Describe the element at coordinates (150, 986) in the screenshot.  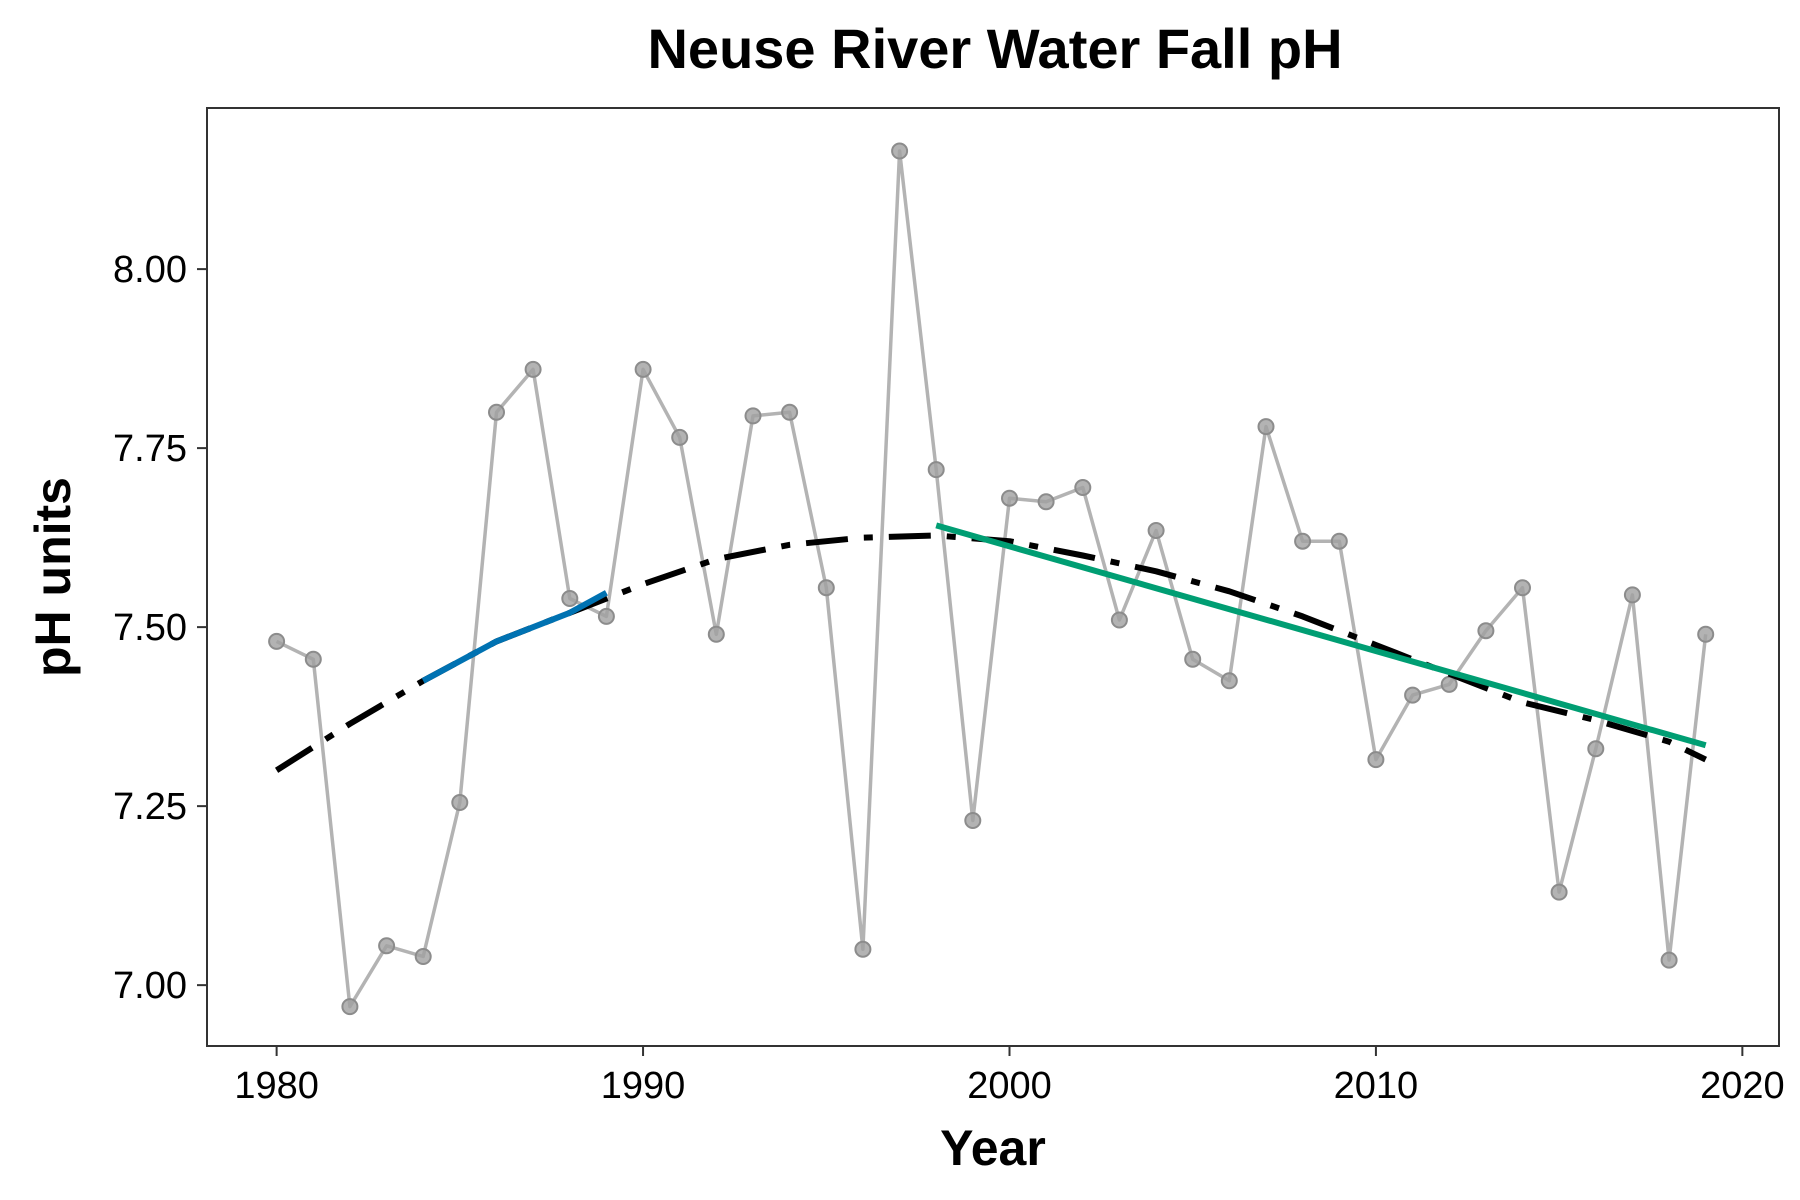
I see `y-tick-label: 7.00` at that location.